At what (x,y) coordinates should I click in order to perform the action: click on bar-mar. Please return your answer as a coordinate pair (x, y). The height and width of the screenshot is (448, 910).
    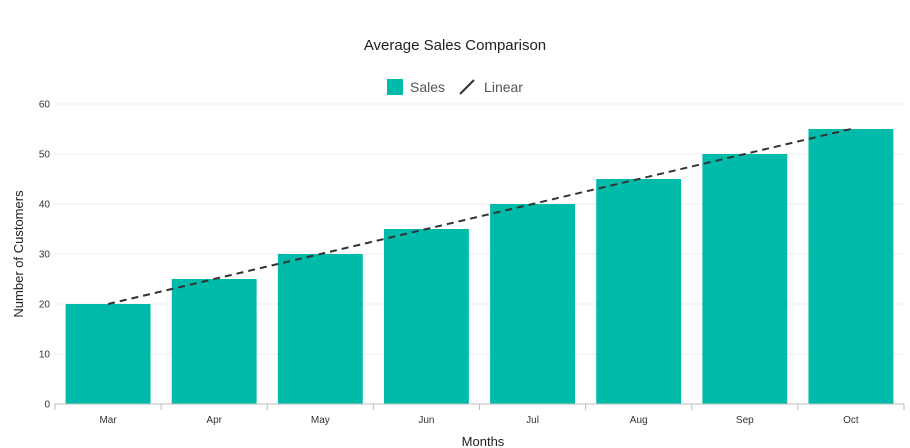
    Looking at the image, I should click on (108, 354).